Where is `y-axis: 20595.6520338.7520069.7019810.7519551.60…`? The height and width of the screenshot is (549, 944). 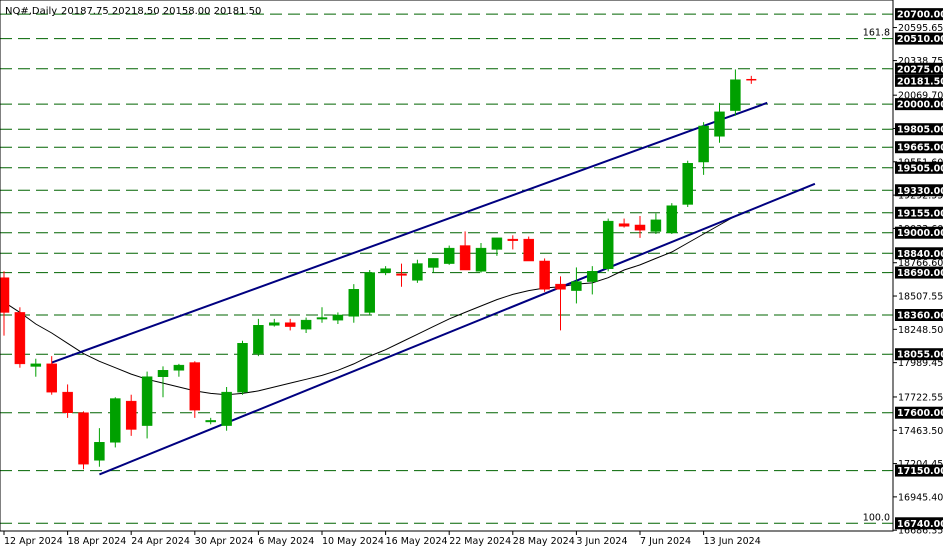
y-axis: 20595.6520338.7520069.7019810.7519551.60… is located at coordinates (918, 272).